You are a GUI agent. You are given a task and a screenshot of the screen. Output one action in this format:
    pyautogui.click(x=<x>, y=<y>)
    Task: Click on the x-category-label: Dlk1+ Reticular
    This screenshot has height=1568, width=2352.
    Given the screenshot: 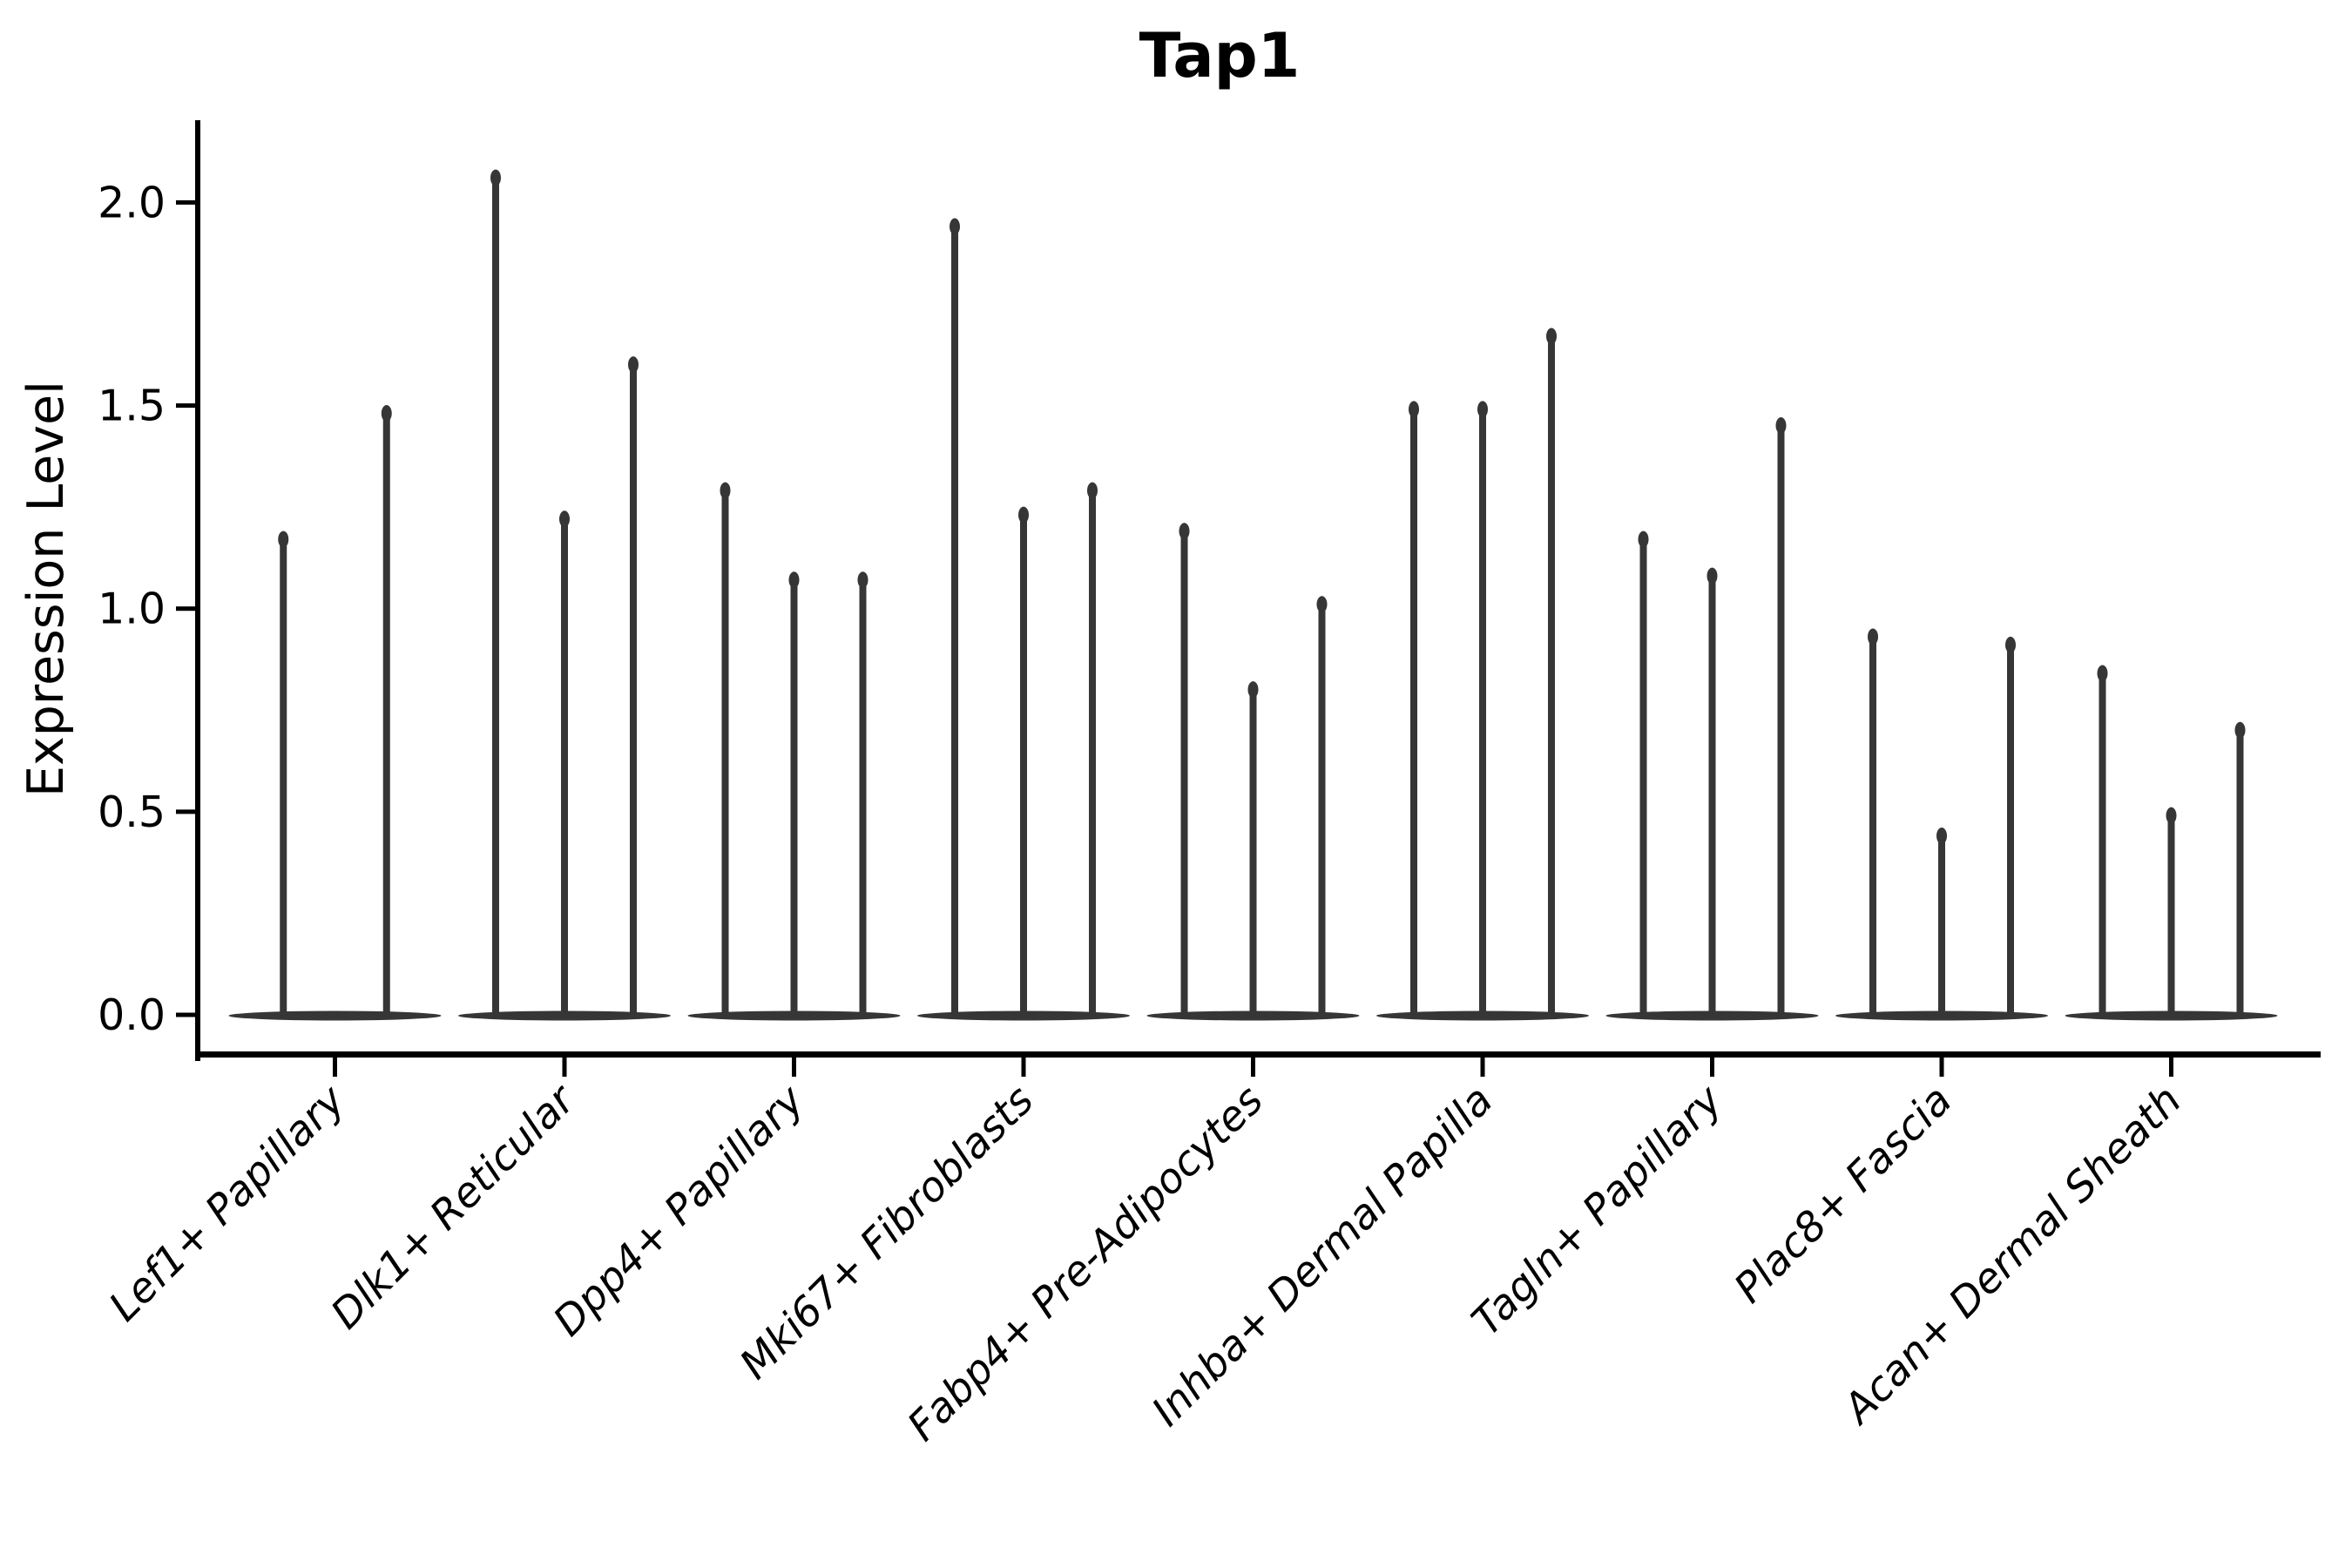 What is the action you would take?
    pyautogui.click(x=454, y=1207)
    